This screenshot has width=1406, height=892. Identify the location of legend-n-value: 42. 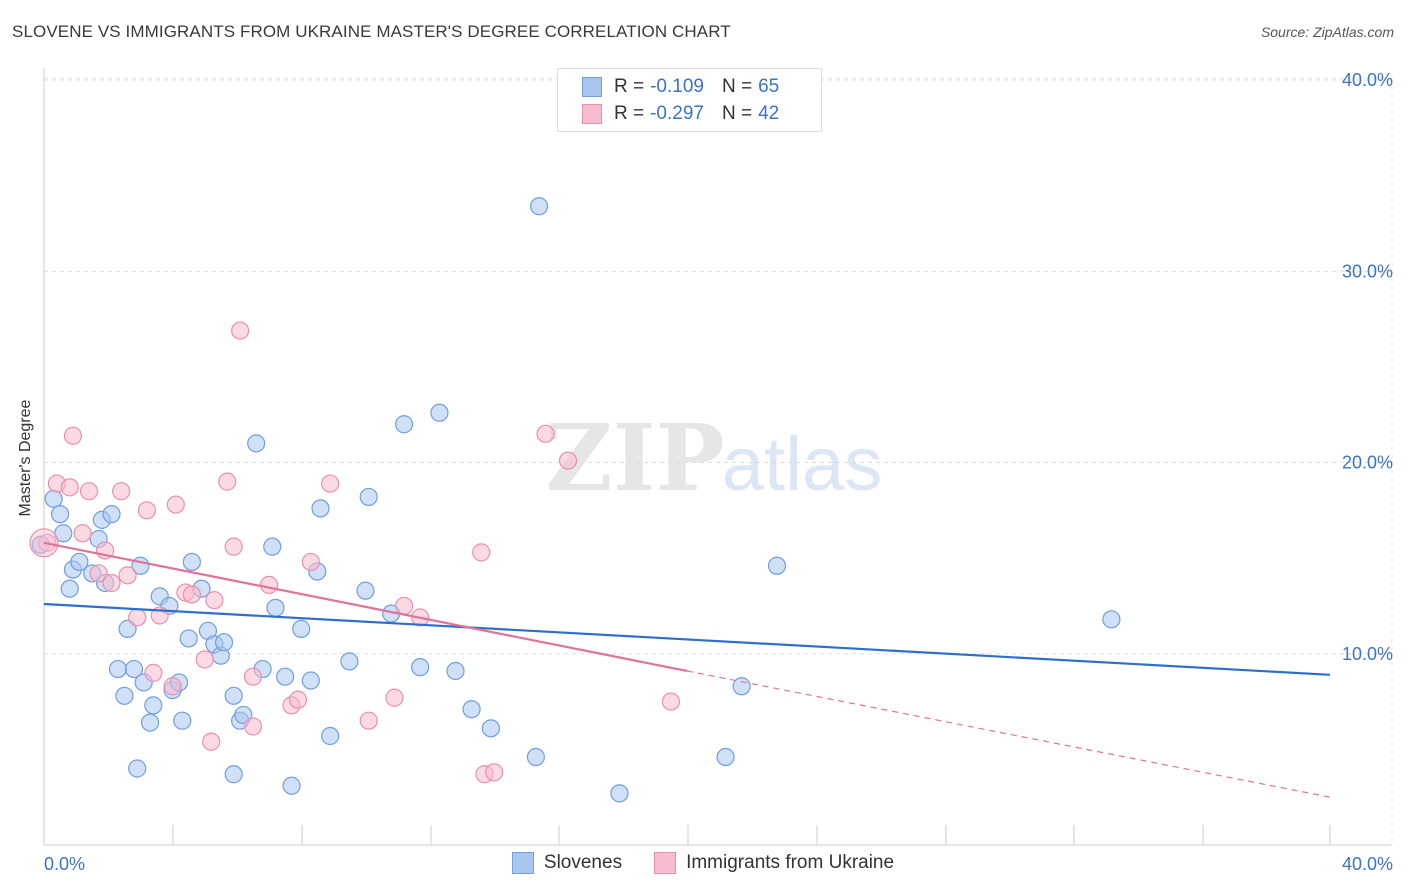
(769, 113).